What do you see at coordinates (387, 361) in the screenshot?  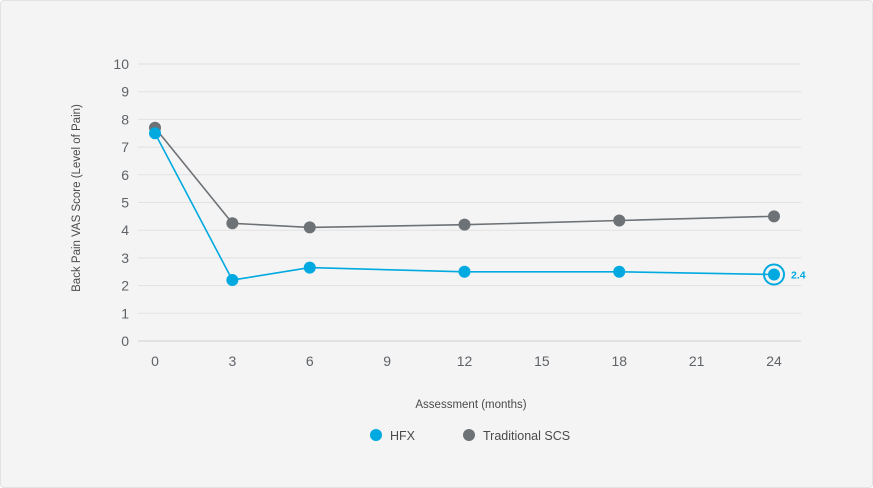 I see `x-tick-label: 9` at bounding box center [387, 361].